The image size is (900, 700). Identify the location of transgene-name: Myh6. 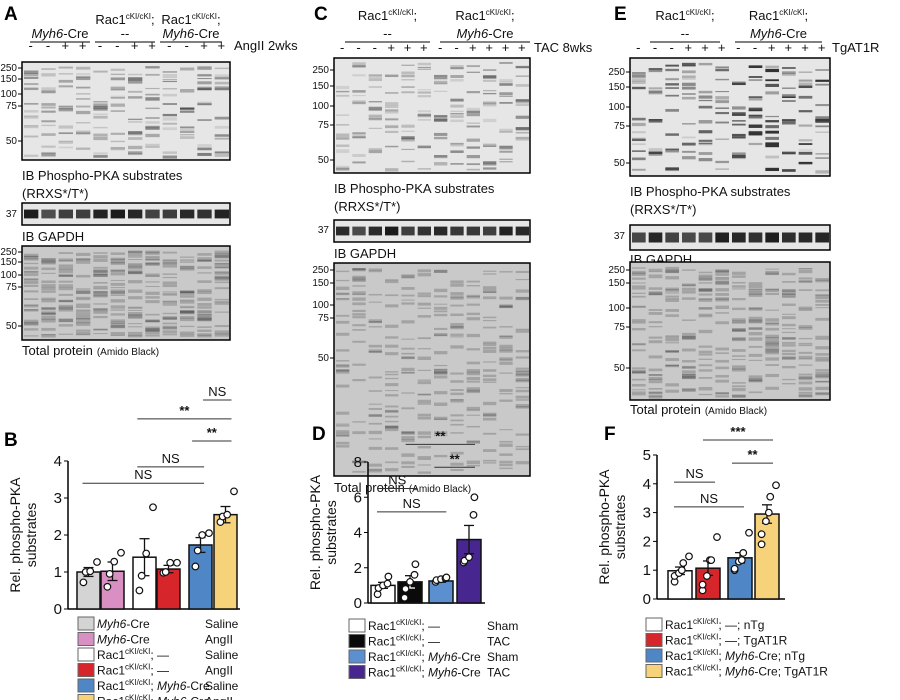
(472, 33).